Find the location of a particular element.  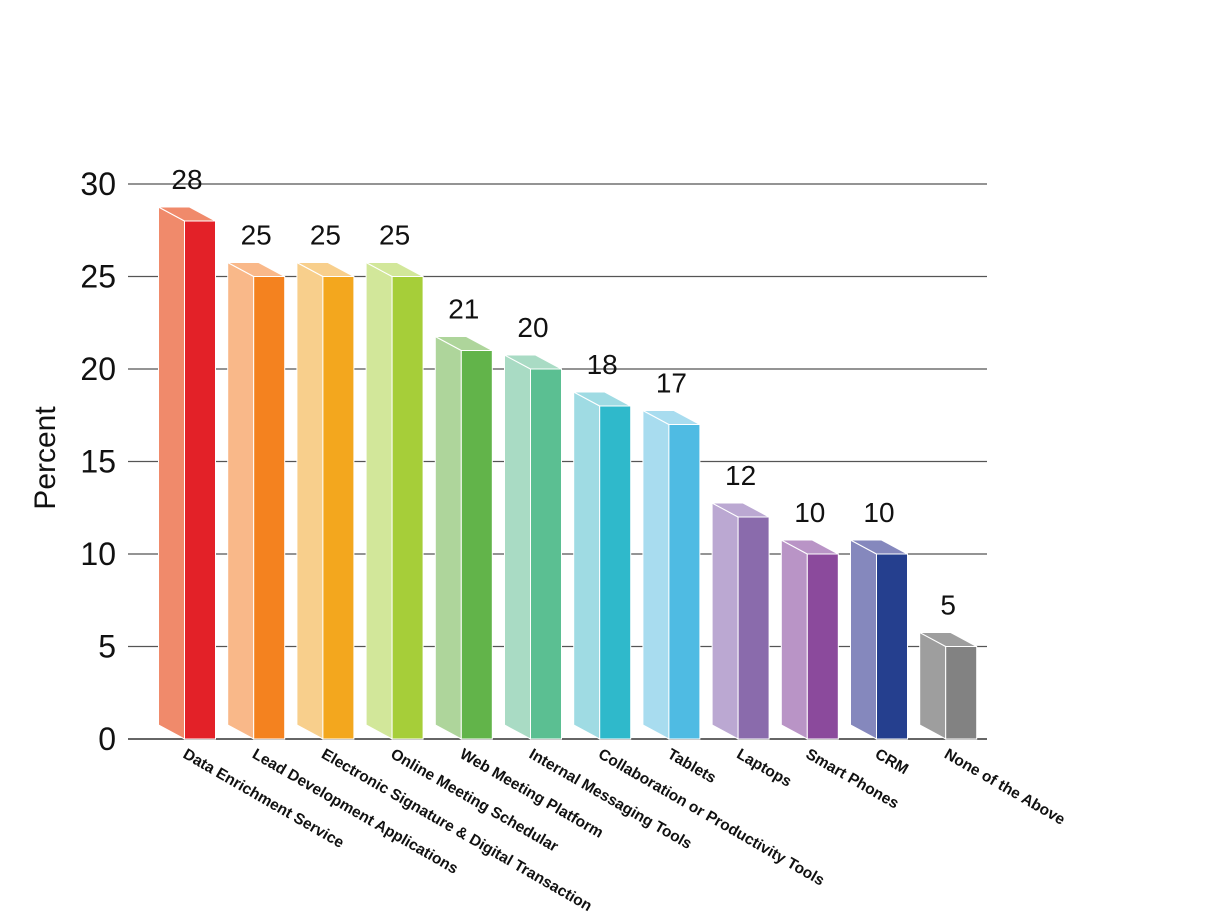

y-tick-label: 10 is located at coordinates (98, 554).